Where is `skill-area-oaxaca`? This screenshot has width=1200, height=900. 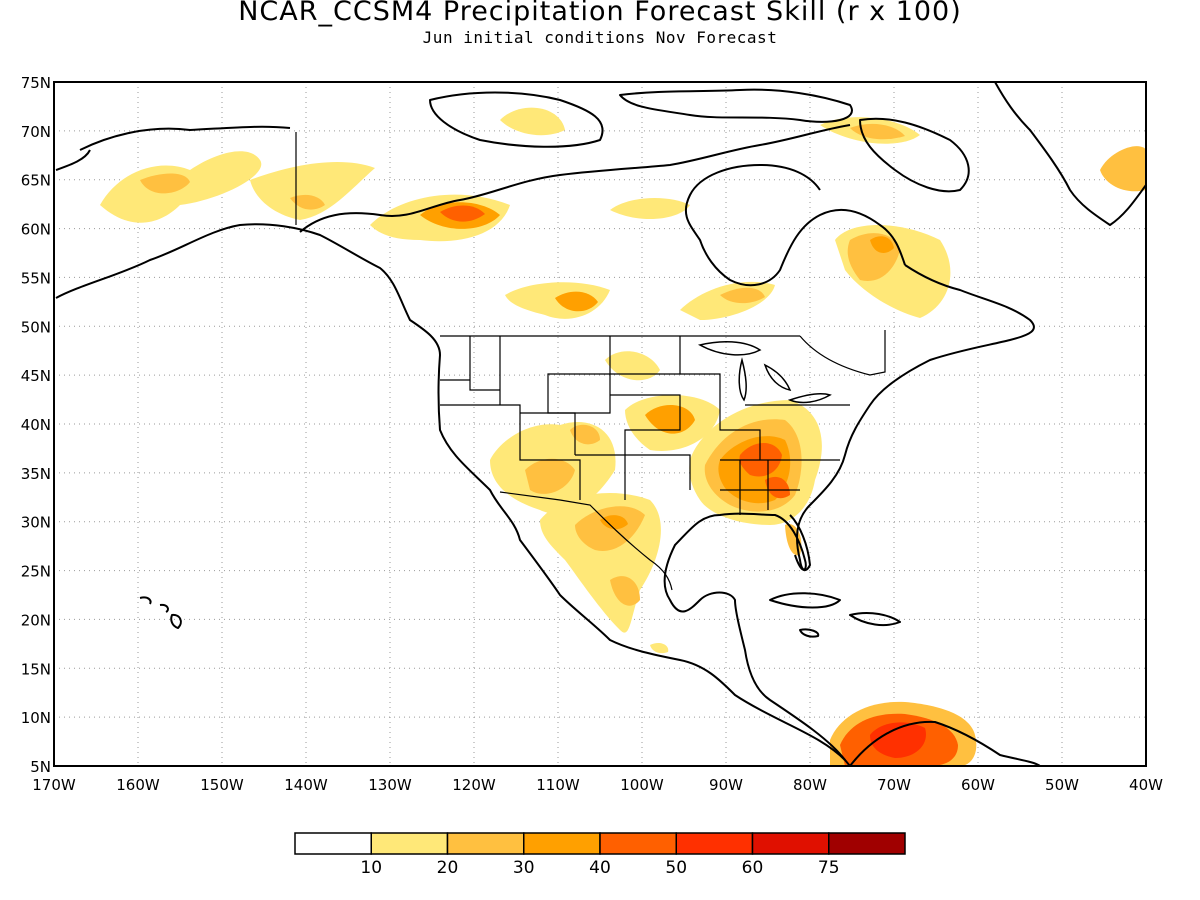
skill-area-oaxaca is located at coordinates (659, 648).